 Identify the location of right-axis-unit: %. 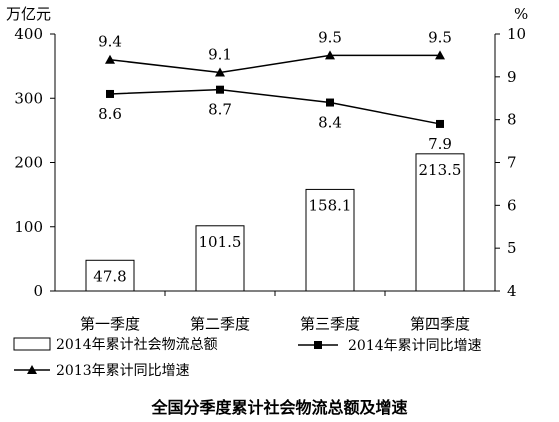
(521, 14).